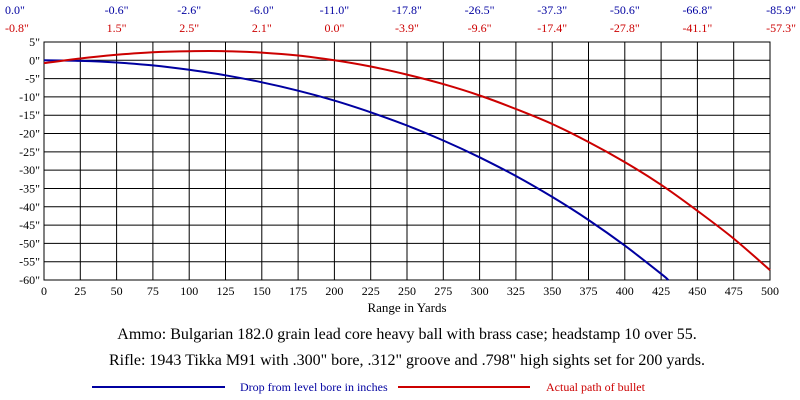 The width and height of the screenshot is (800, 400). Describe the element at coordinates (697, 291) in the screenshot. I see `x-tick-label: 450` at that location.